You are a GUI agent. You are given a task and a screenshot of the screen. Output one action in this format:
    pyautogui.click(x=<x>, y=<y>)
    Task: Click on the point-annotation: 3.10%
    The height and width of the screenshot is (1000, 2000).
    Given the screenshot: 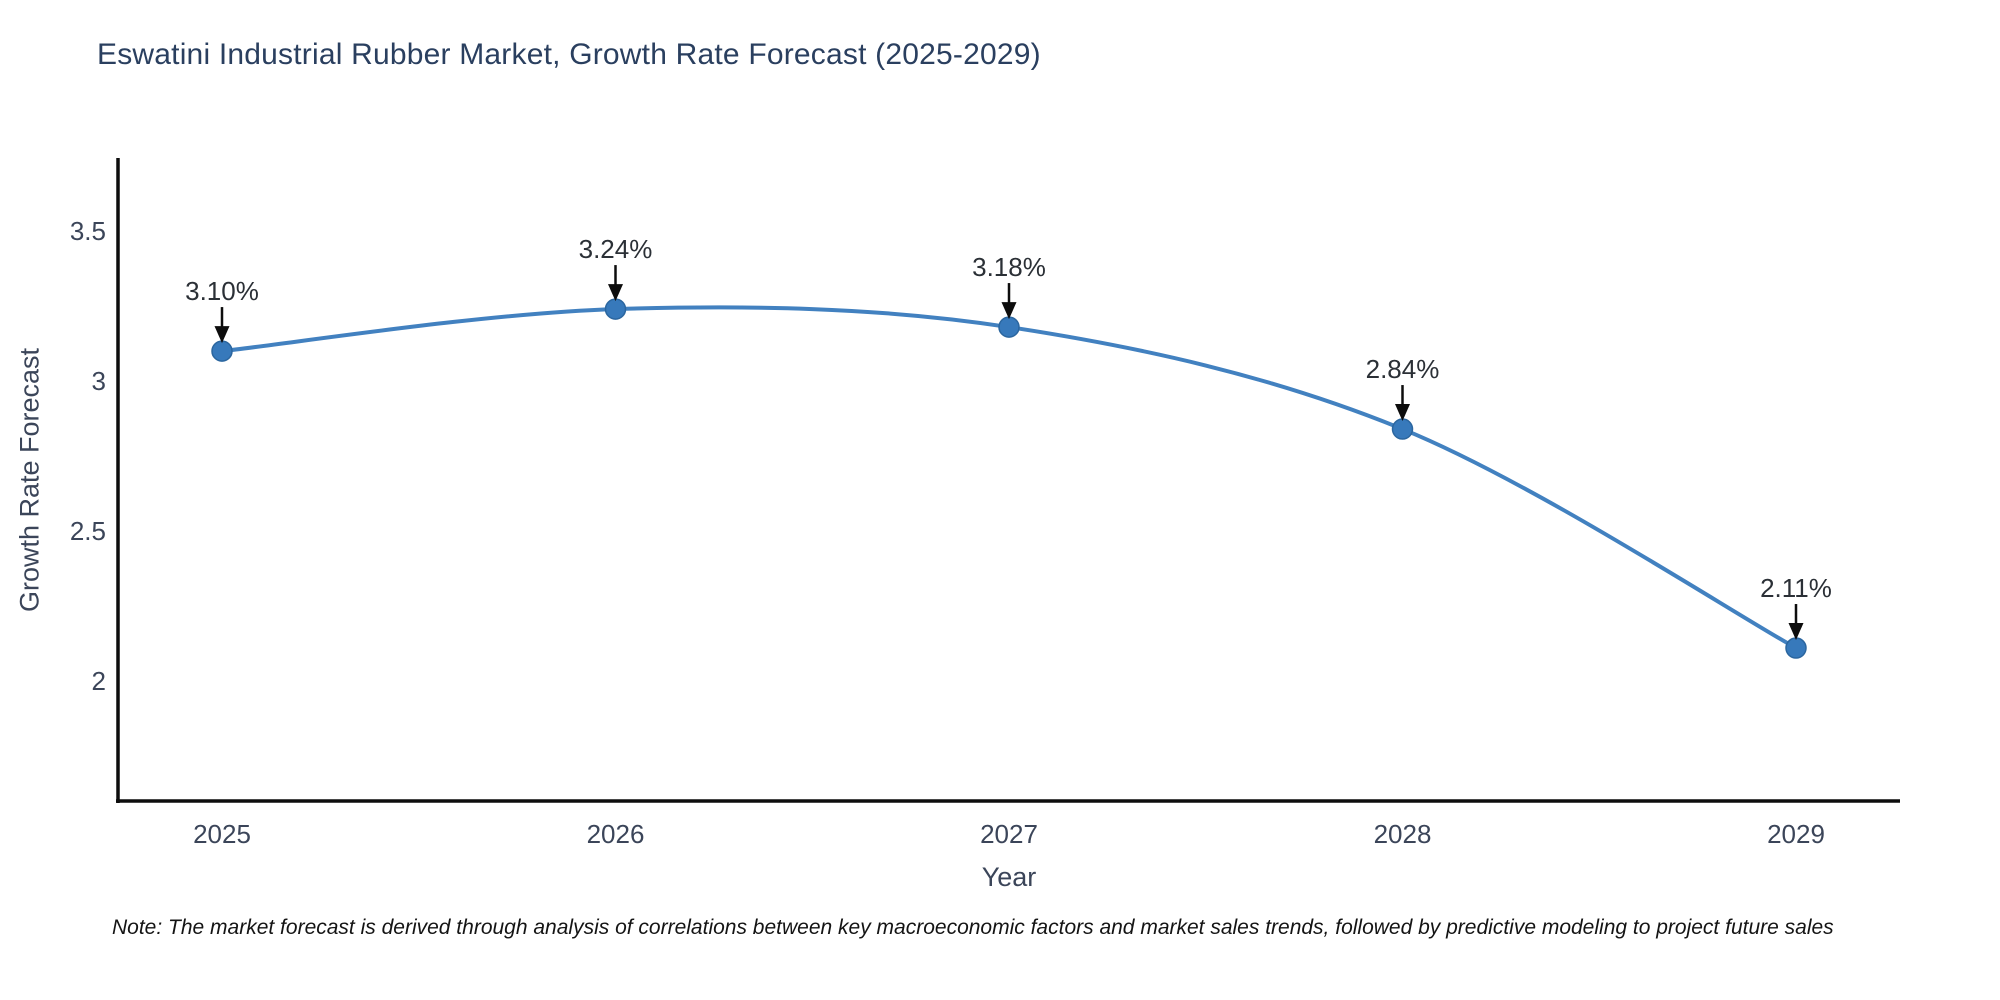 What is the action you would take?
    pyautogui.click(x=222, y=310)
    